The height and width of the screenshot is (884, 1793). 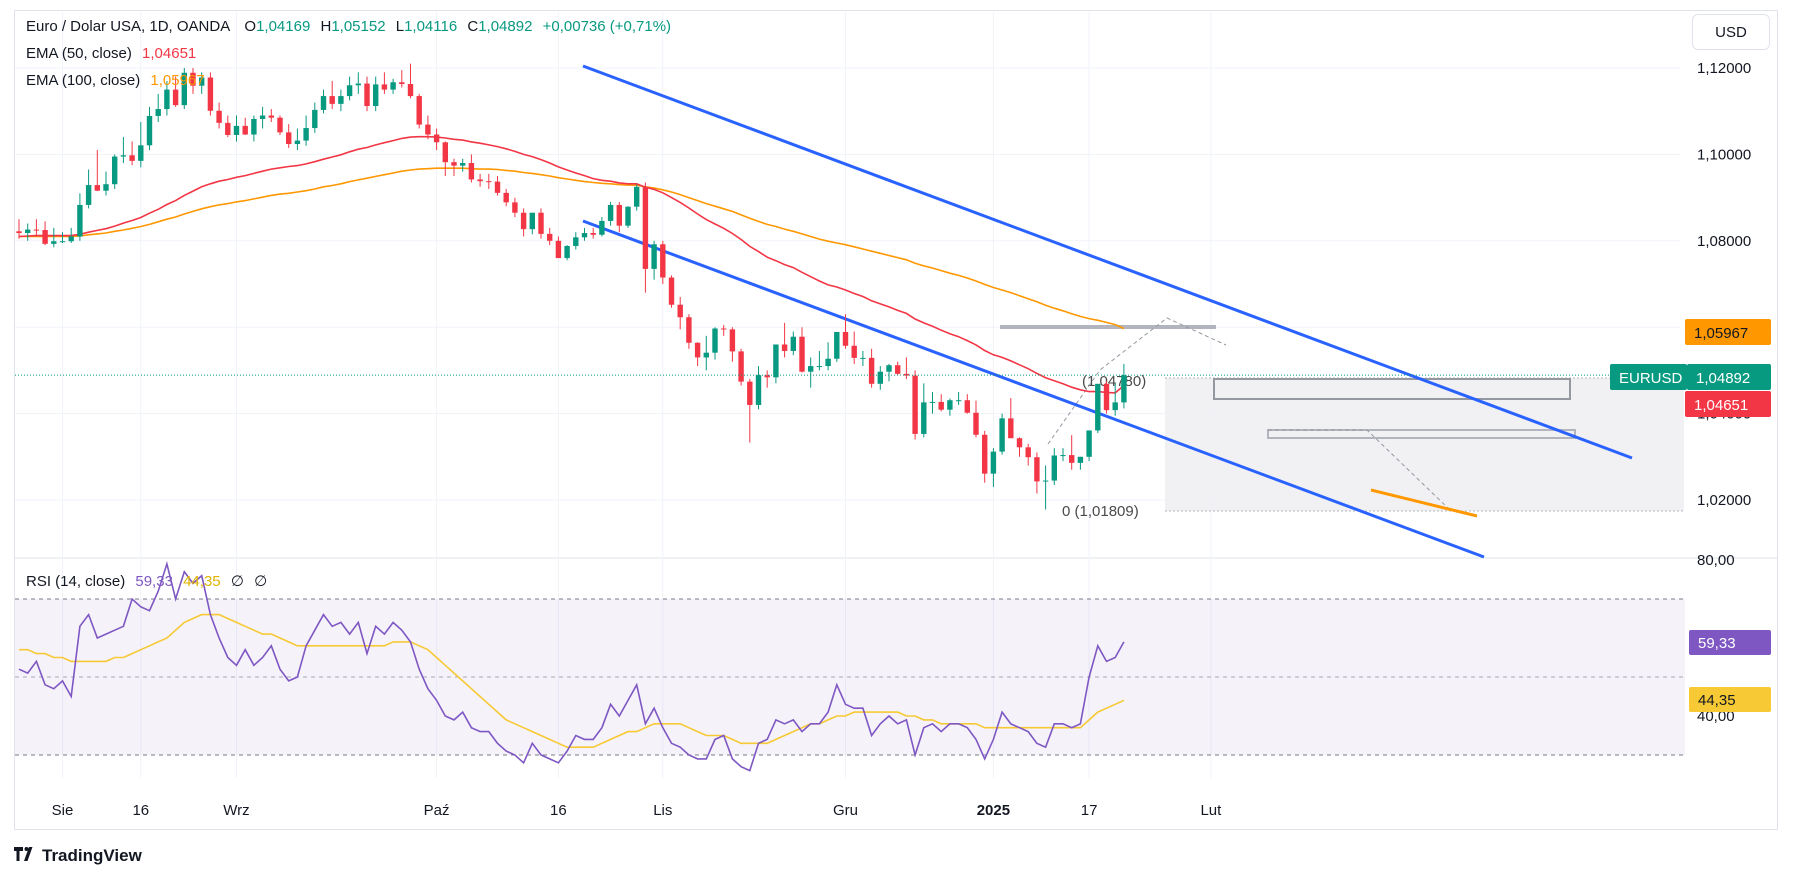 I want to click on ema100-value: 1,05967, so click(x=177, y=80).